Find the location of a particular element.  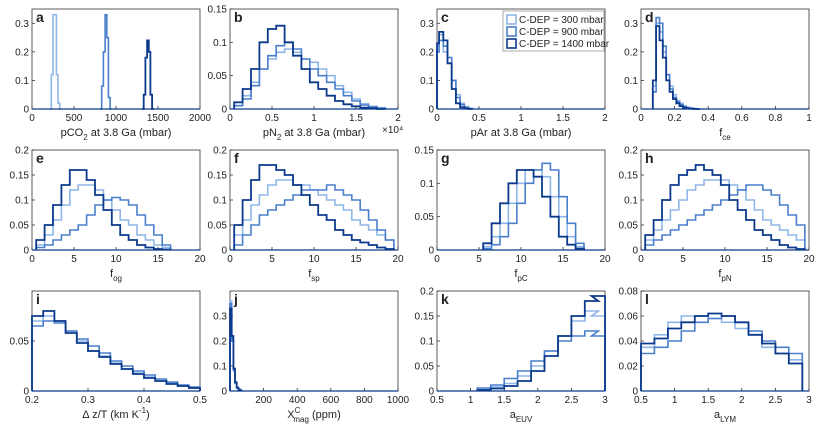

x-tick-label: 5 is located at coordinates (272, 259).